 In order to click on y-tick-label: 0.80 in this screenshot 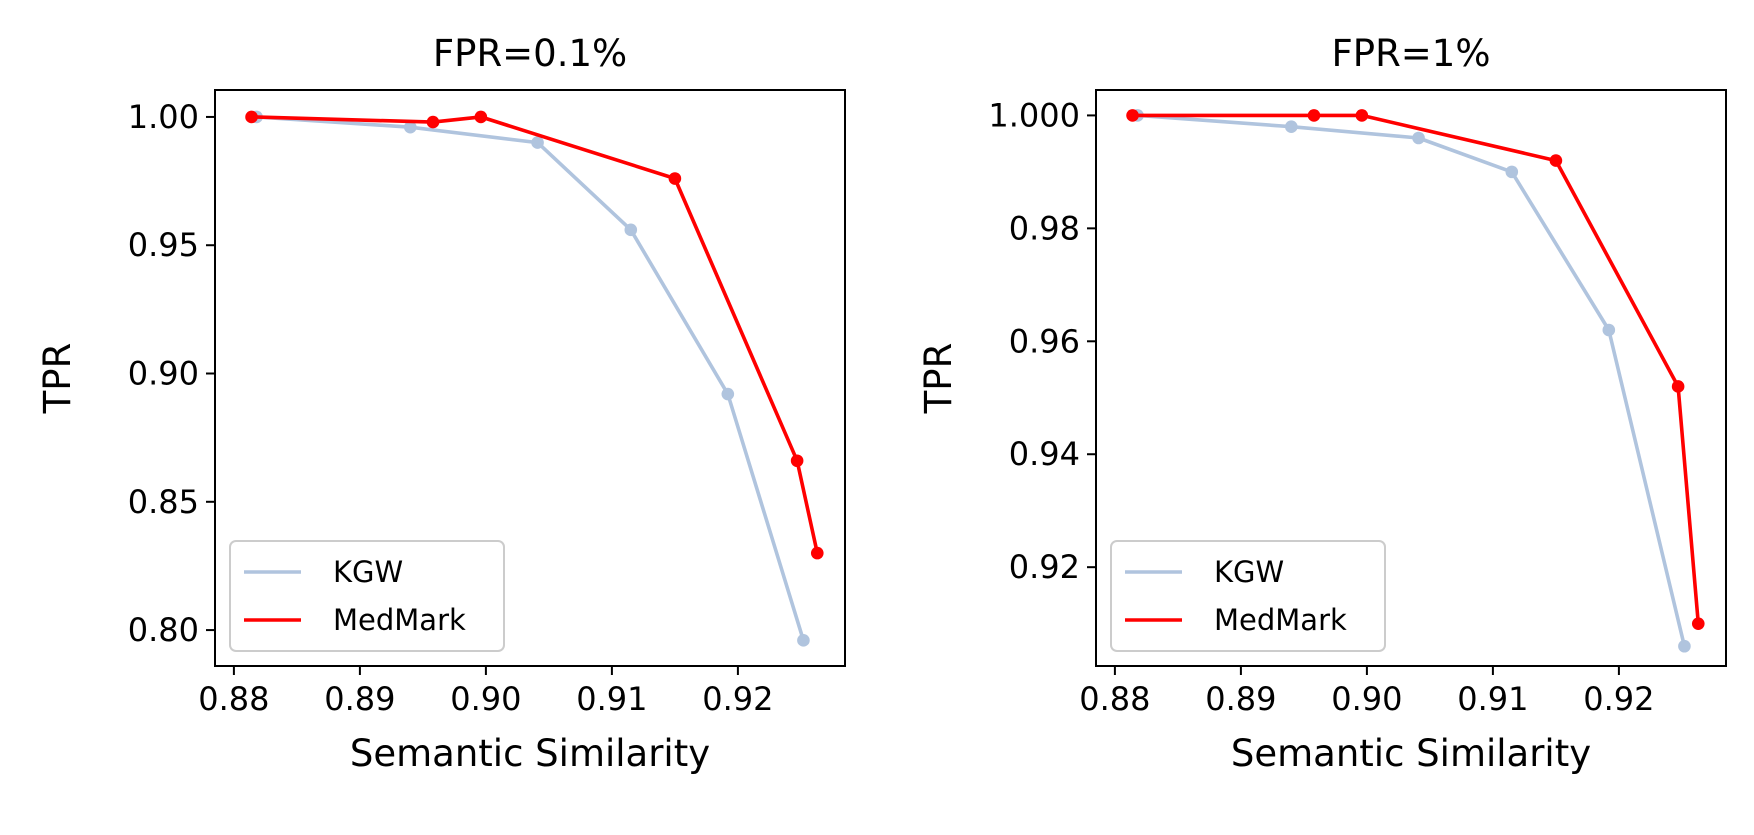, I will do `click(163, 630)`.